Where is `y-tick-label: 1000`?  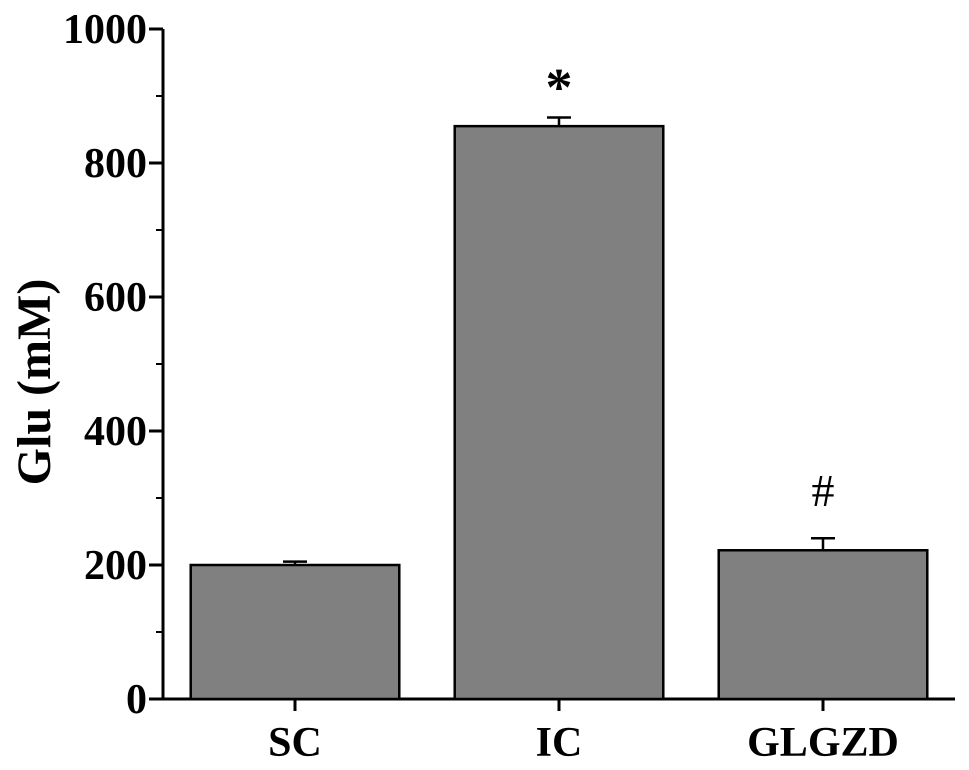 y-tick-label: 1000 is located at coordinates (105, 30).